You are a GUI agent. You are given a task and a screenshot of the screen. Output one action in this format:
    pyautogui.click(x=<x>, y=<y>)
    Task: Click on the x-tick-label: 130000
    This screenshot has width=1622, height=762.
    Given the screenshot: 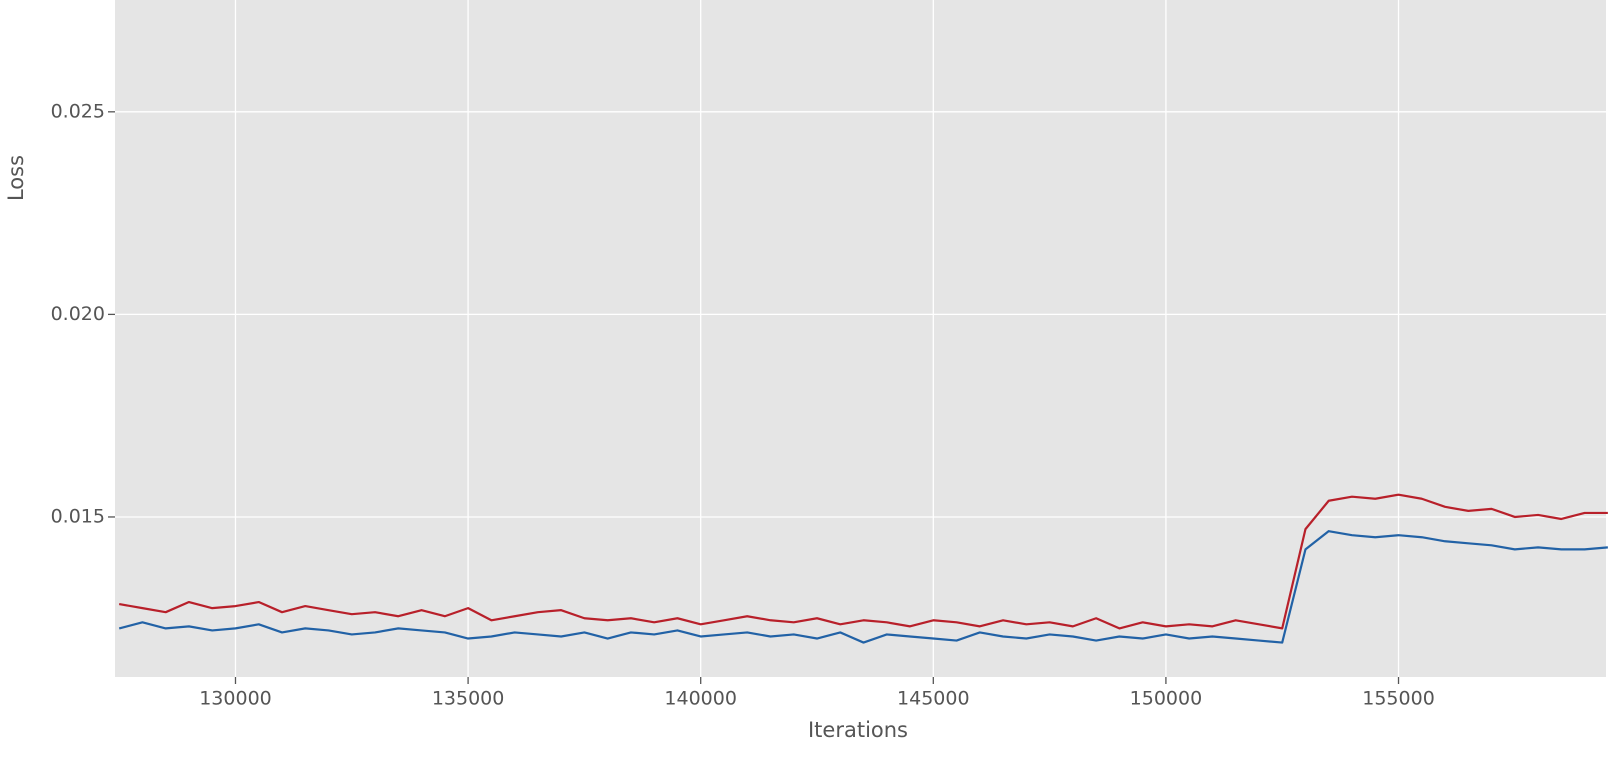 What is the action you would take?
    pyautogui.click(x=235, y=699)
    